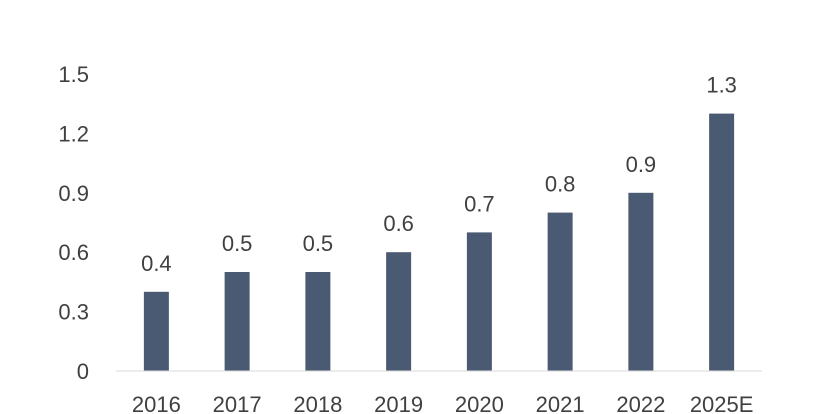 This screenshot has width=832, height=414. What do you see at coordinates (156, 403) in the screenshot?
I see `x-tick-label: 2016` at bounding box center [156, 403].